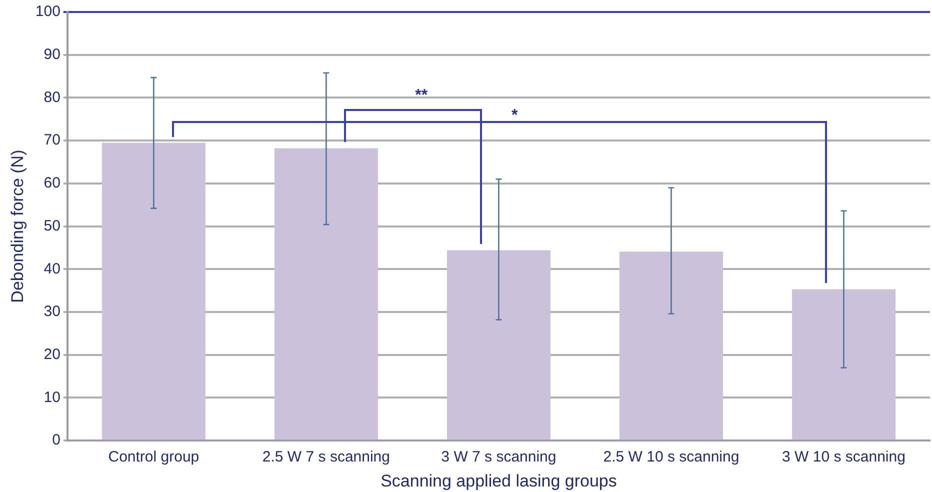 This screenshot has height=492, width=932. What do you see at coordinates (844, 457) in the screenshot?
I see `x-tick-label: 3 W 10 s scanning` at bounding box center [844, 457].